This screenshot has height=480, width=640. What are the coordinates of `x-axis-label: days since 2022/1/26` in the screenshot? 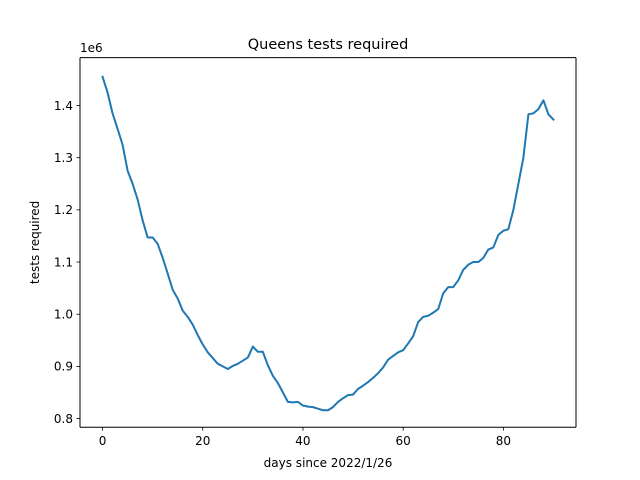 It's located at (328, 463).